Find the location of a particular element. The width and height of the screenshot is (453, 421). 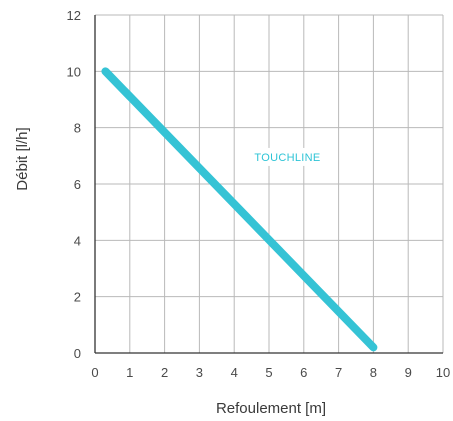

x-tick-label: 4 is located at coordinates (234, 372).